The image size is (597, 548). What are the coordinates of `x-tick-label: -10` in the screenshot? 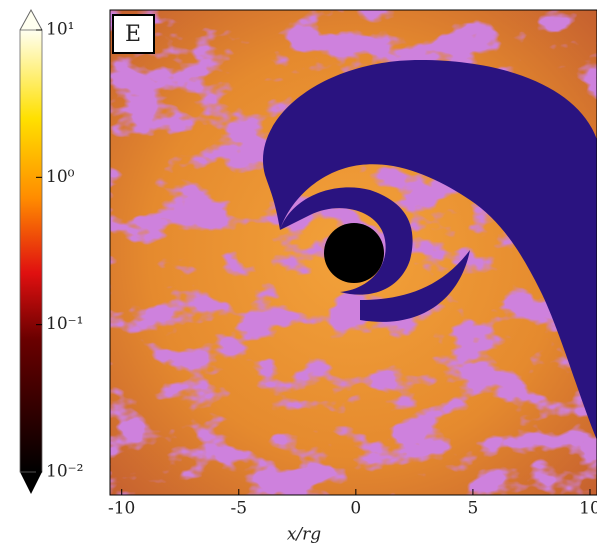 It's located at (121, 509).